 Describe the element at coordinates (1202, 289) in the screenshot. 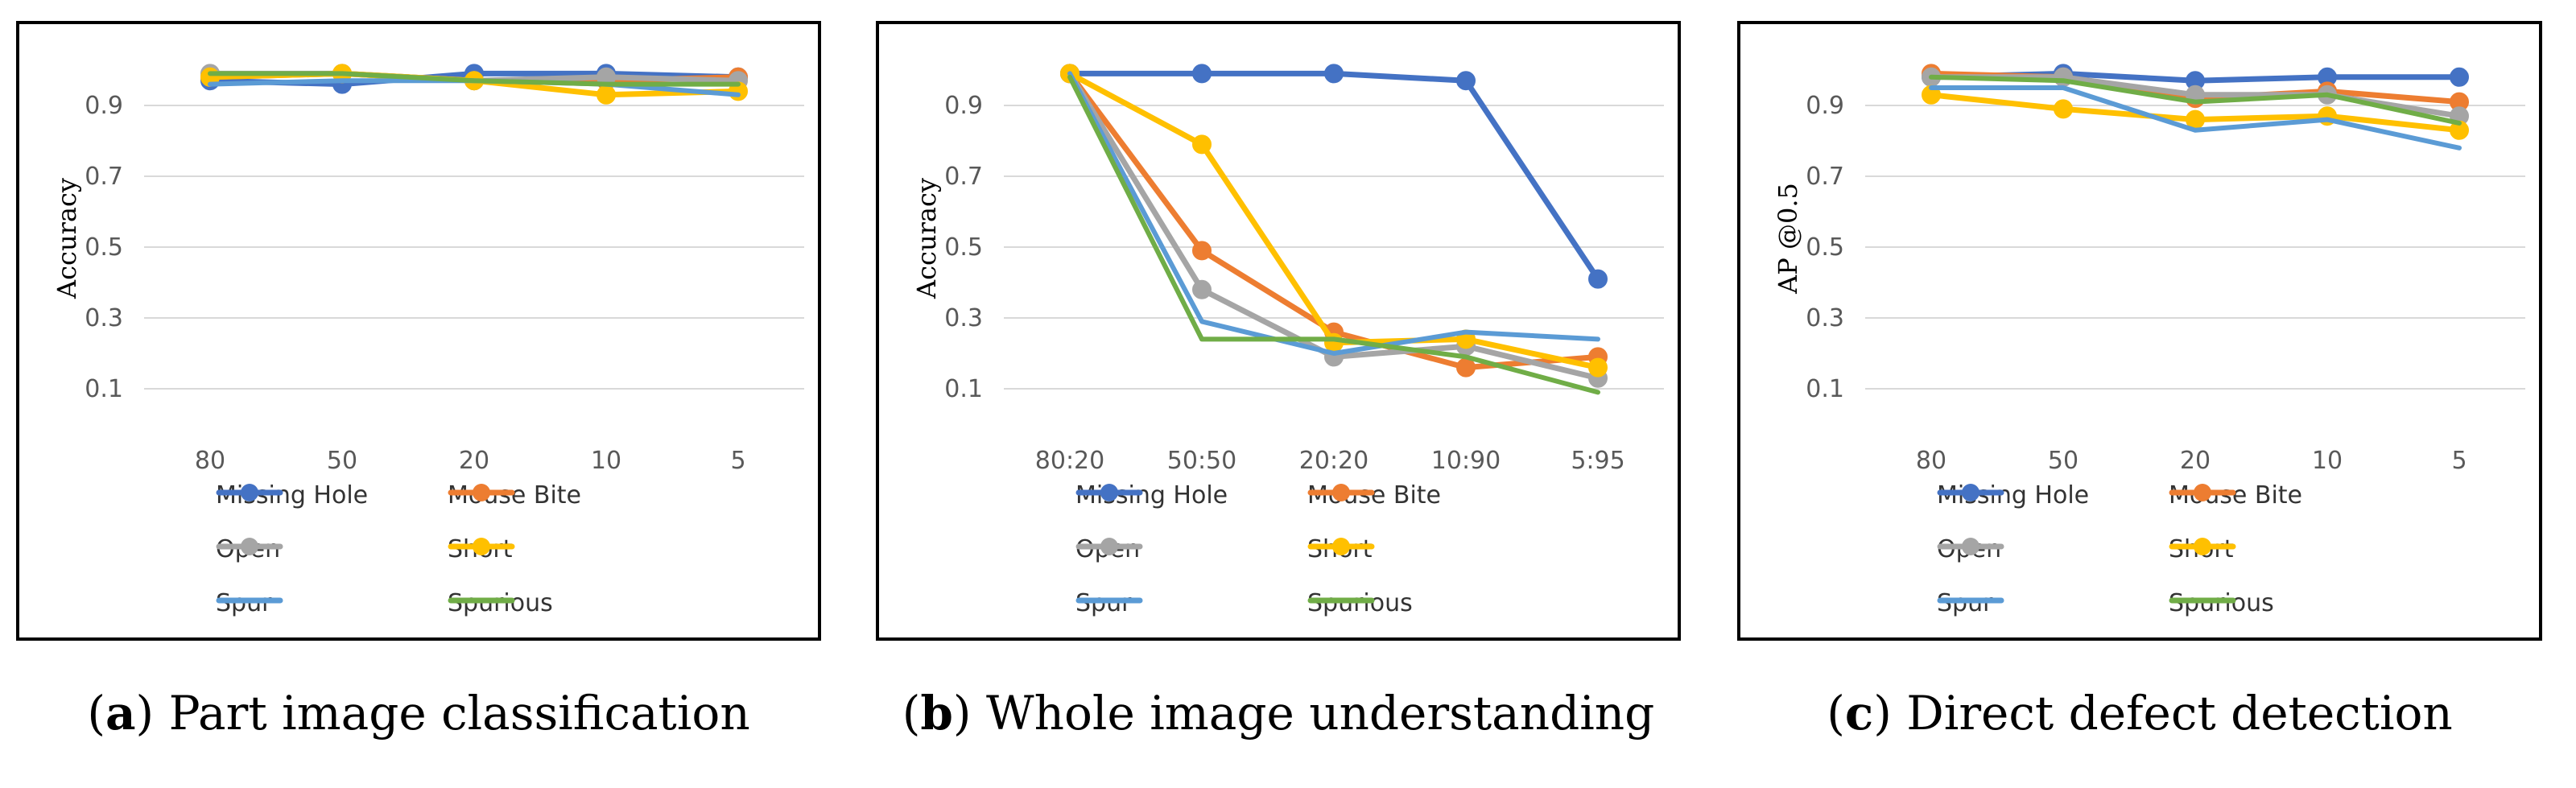

I see `data-point-open` at that location.